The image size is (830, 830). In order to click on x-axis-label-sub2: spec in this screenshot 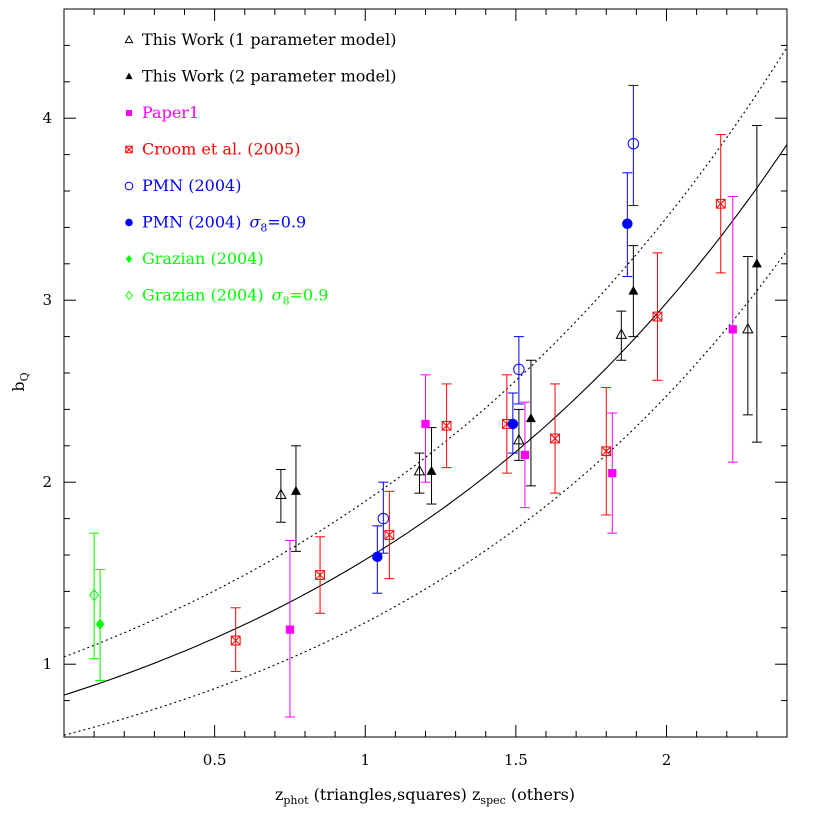, I will do `click(492, 800)`.